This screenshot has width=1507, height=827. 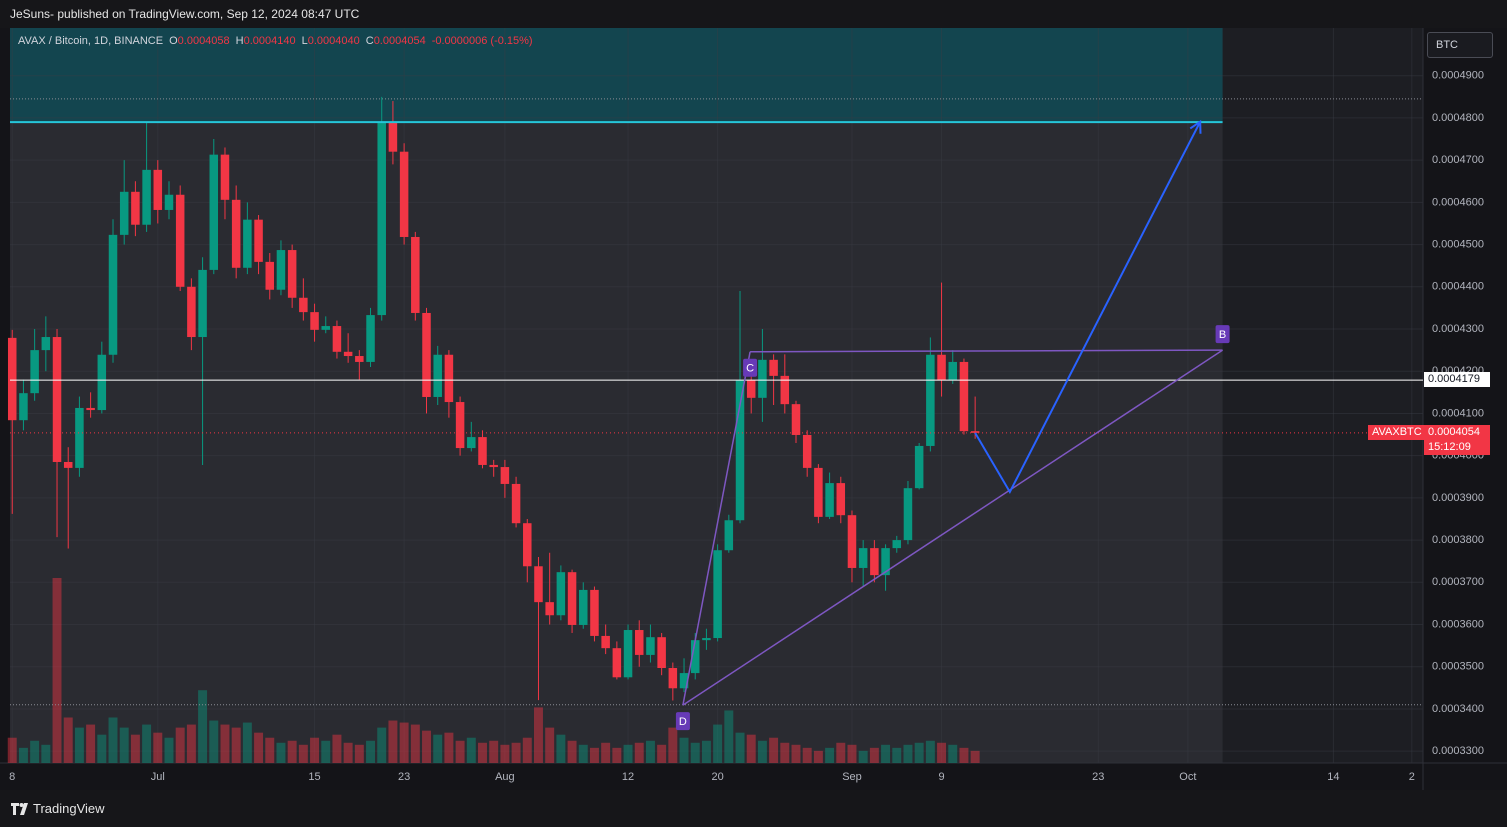 I want to click on level-label: 0.0004179, so click(x=1457, y=380).